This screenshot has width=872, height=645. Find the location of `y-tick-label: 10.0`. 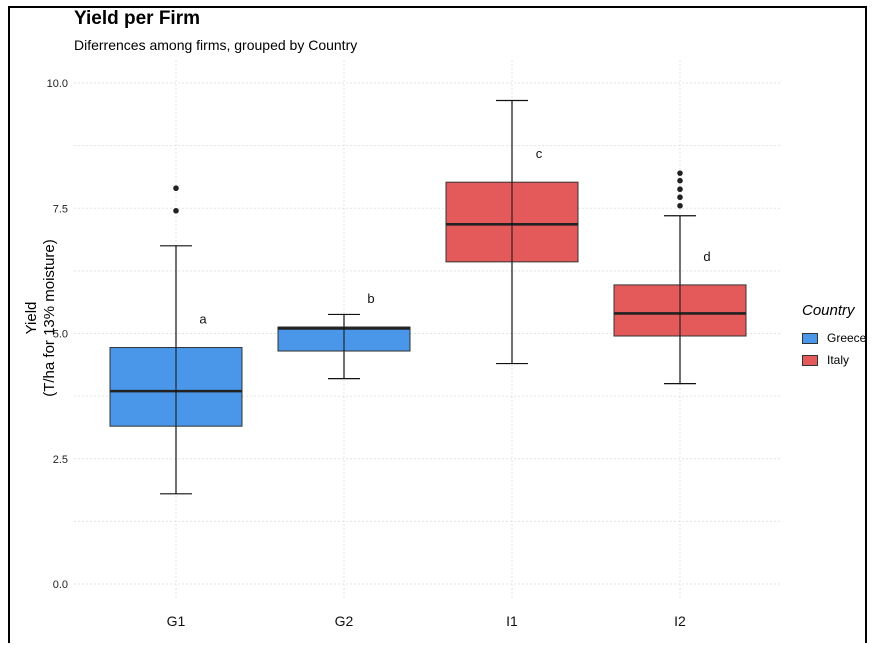

y-tick-label: 10.0 is located at coordinates (57, 84).